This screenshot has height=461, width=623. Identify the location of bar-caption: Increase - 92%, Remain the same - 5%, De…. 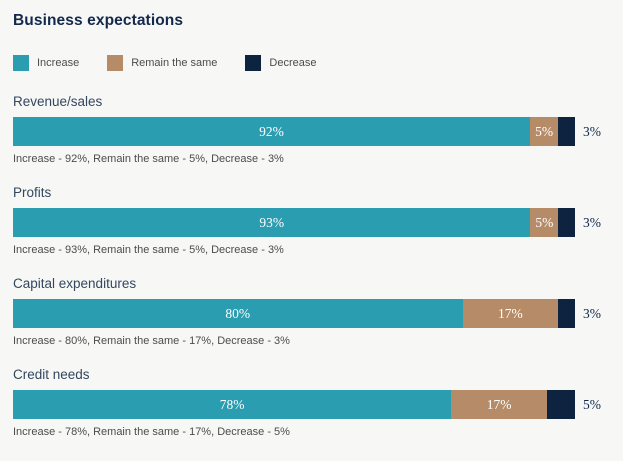
(148, 159).